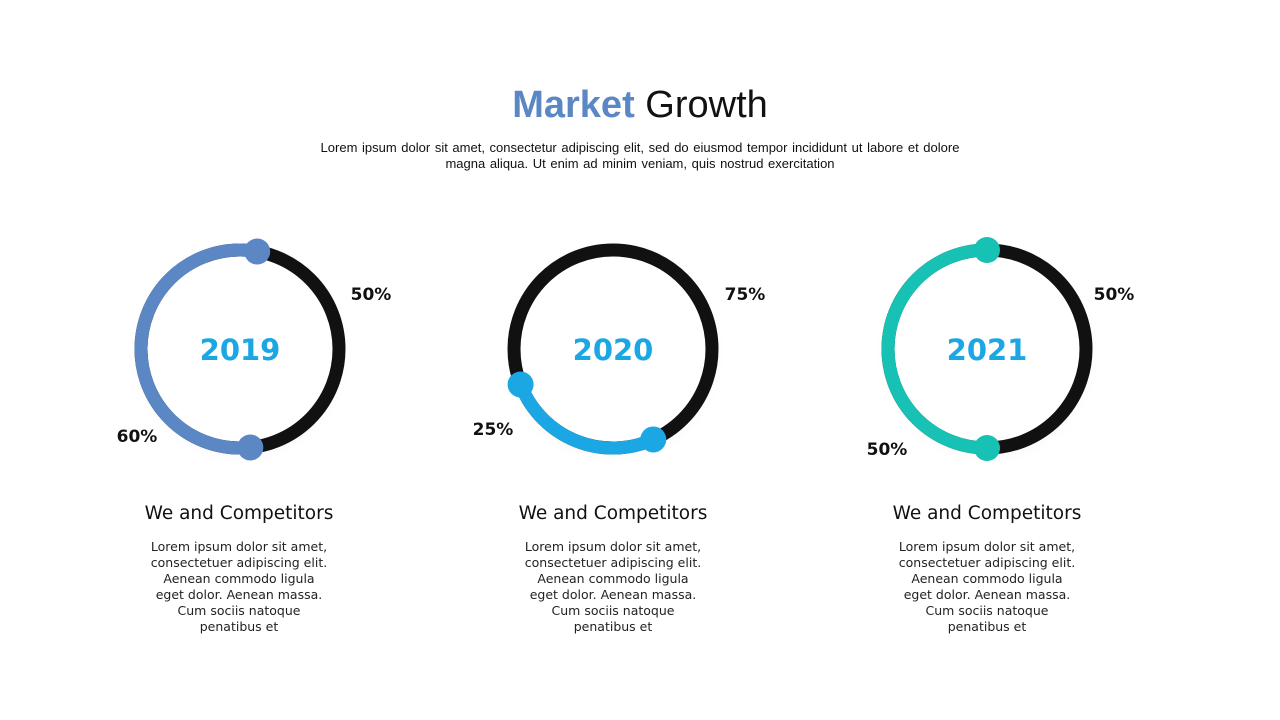 The image size is (1280, 720). I want to click on ring-1-year-label: 2019, so click(240, 350).